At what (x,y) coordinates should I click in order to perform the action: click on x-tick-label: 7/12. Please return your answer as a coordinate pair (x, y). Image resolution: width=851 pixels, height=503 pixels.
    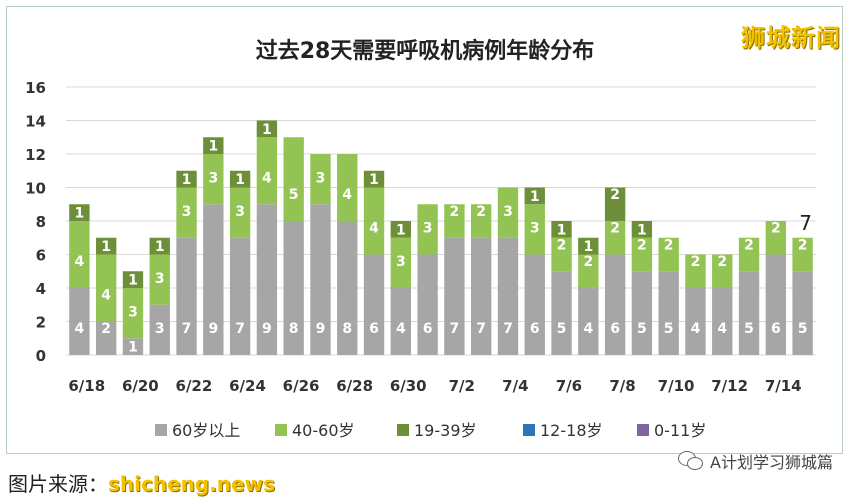
    Looking at the image, I should click on (729, 386).